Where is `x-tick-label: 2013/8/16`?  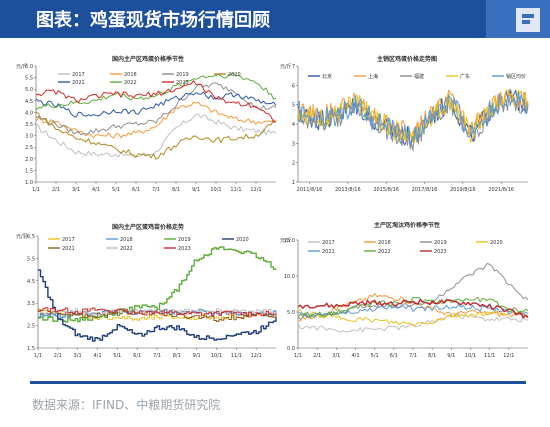 x-tick-label: 2013/8/16 is located at coordinates (348, 190).